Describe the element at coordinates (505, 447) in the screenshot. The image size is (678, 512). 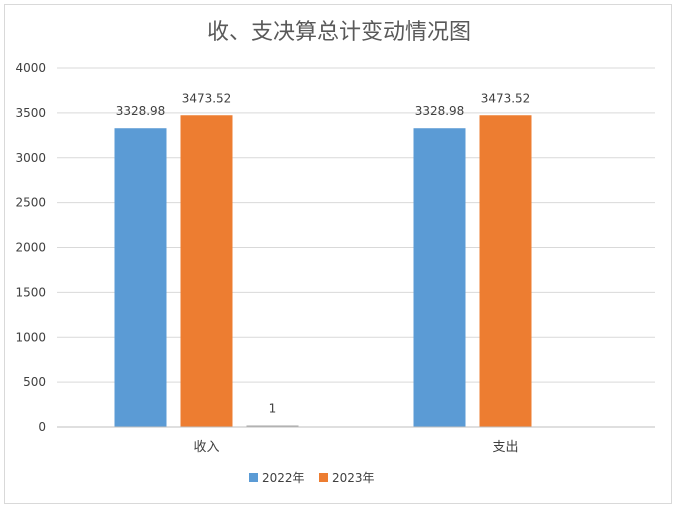
I see `x-category-label: 支出` at that location.